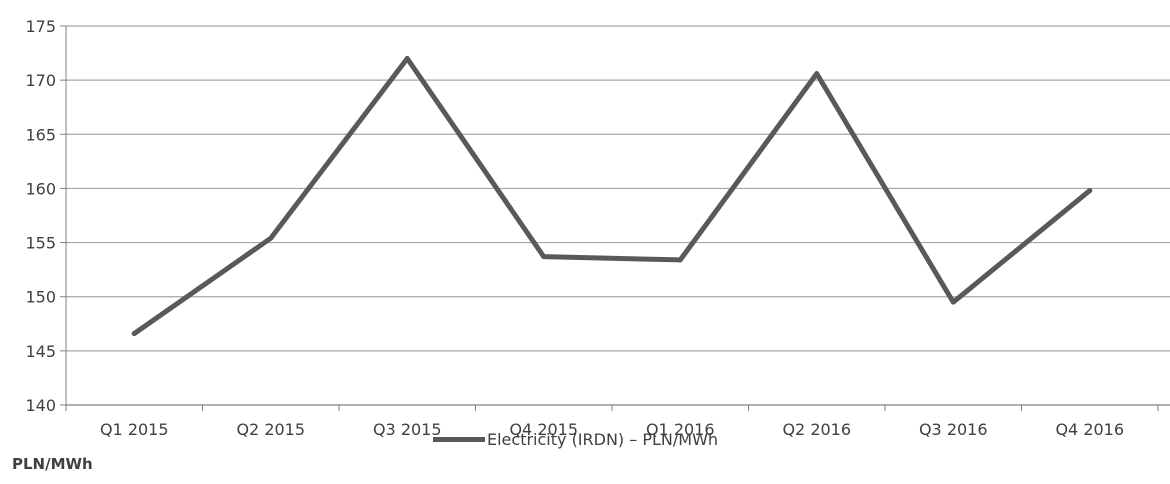  What do you see at coordinates (40, 405) in the screenshot?
I see `y-tick-label: 140` at bounding box center [40, 405].